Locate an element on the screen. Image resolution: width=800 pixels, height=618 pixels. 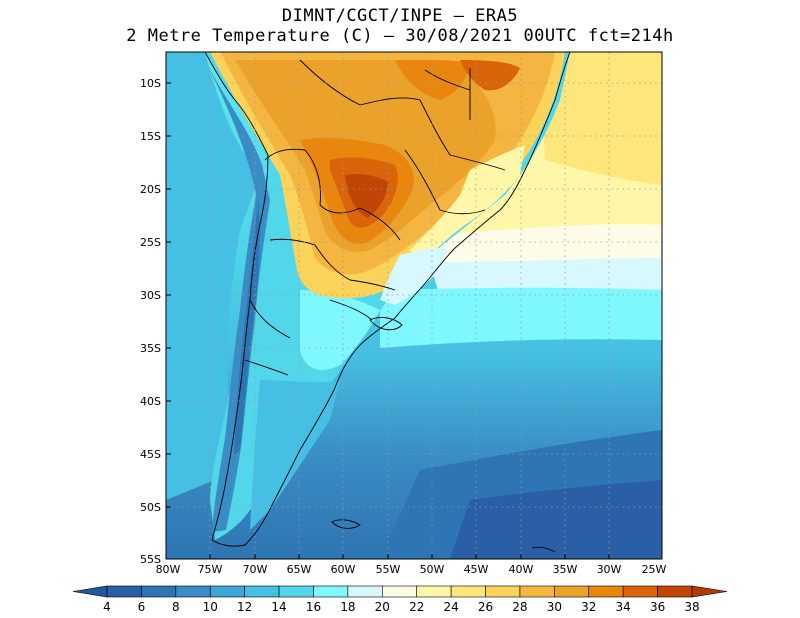
colorbar-over-arrow is located at coordinates (709, 591).